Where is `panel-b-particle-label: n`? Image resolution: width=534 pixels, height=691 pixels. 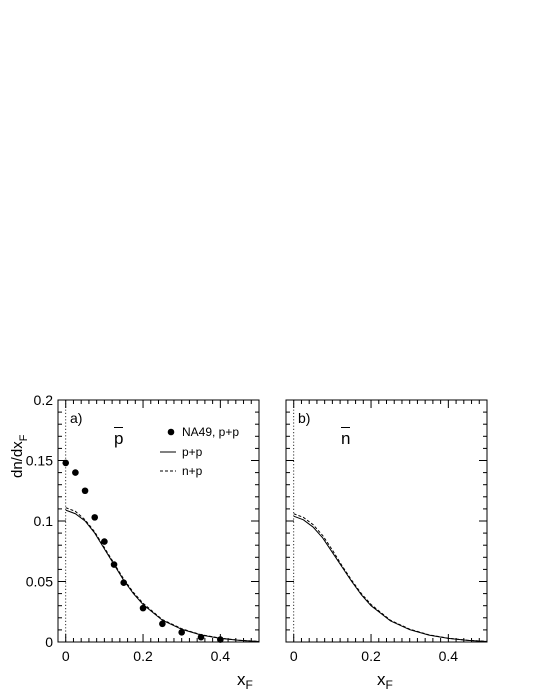
panel-b-particle-label: n is located at coordinates (345, 438).